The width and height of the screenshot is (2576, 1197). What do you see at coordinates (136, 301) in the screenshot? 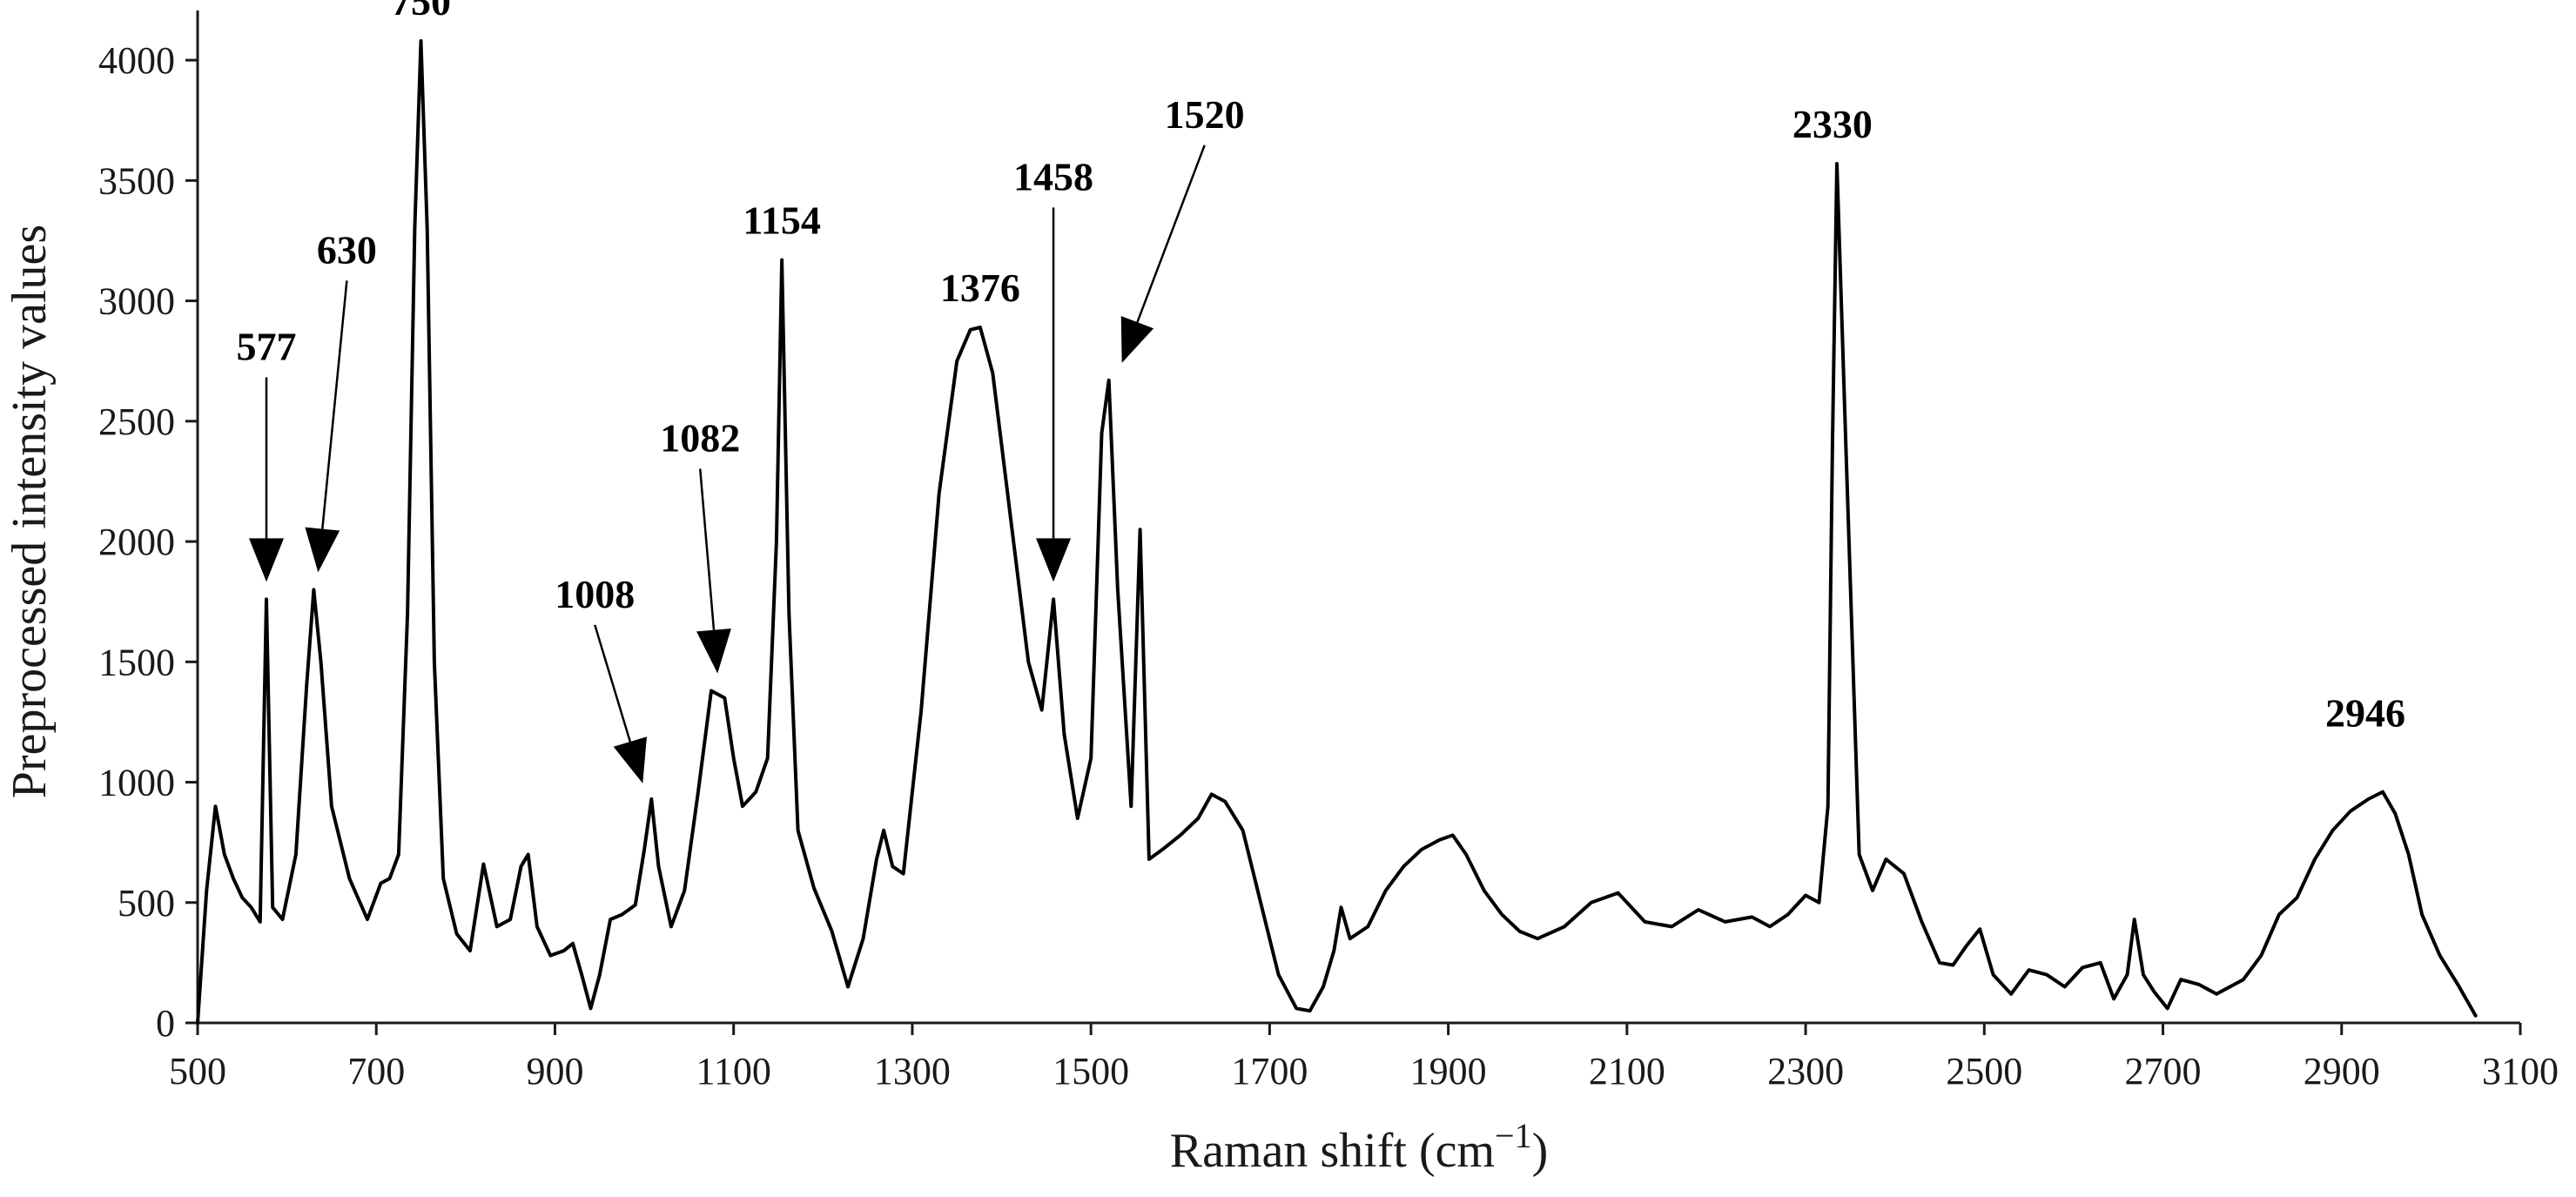
I see `y-tick-label: 3000` at bounding box center [136, 301].